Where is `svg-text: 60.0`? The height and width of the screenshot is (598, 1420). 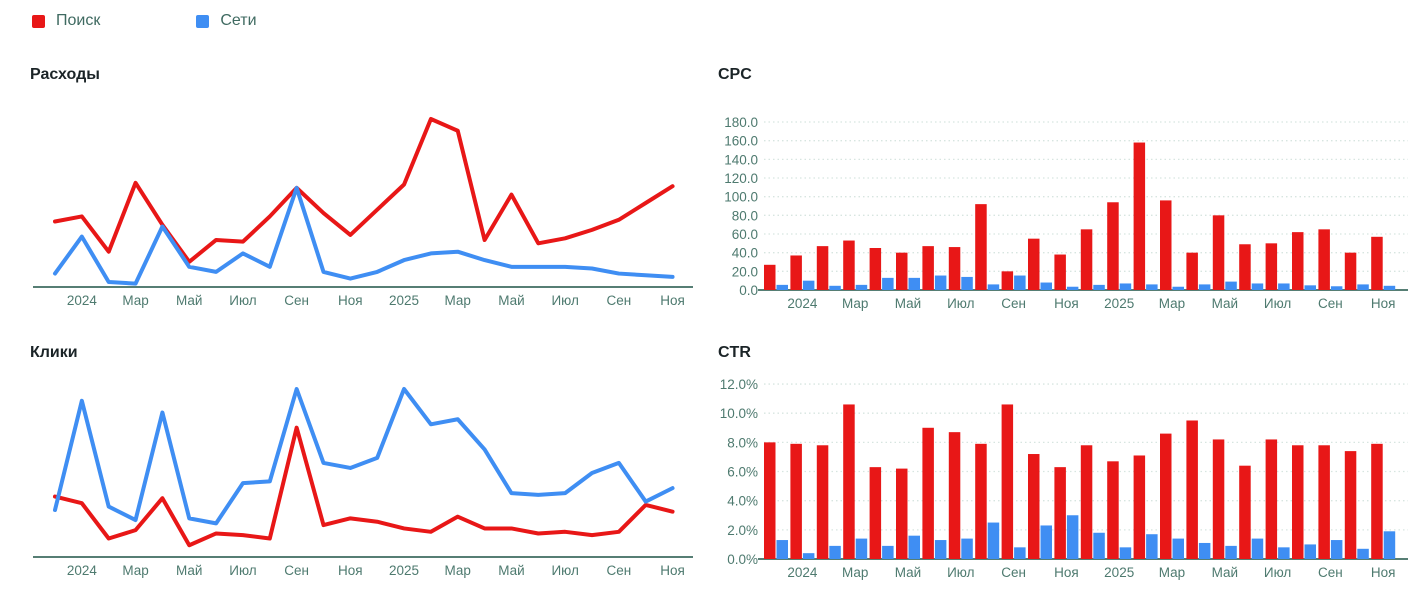
svg-text: 60.0 is located at coordinates (745, 234).